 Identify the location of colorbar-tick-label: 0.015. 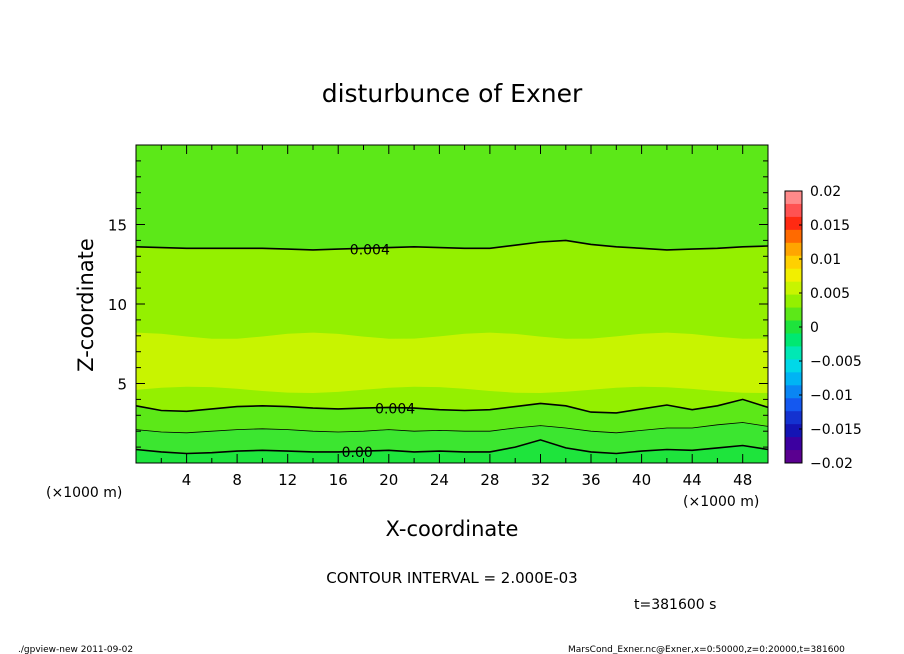
(830, 226).